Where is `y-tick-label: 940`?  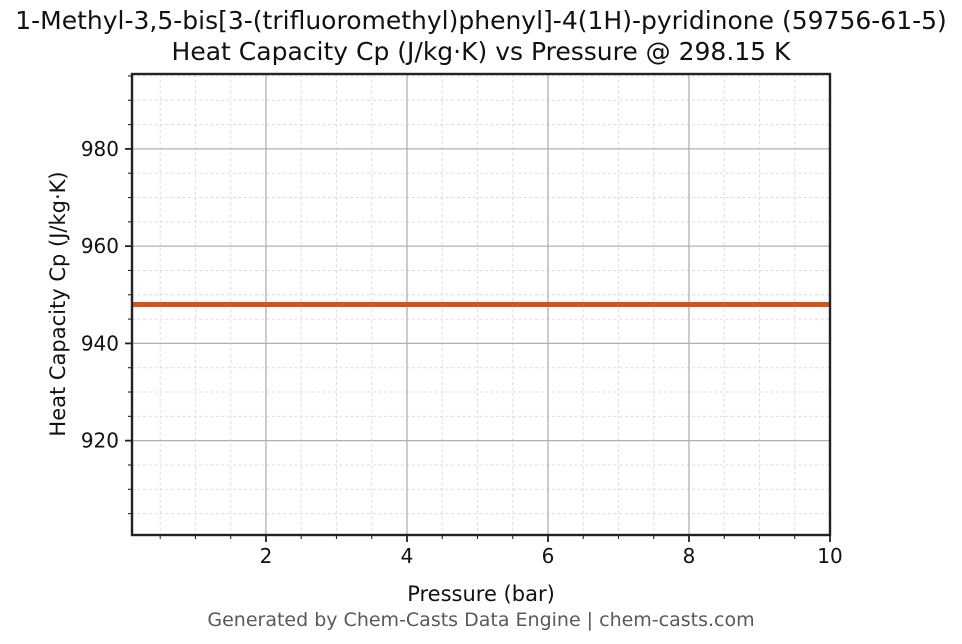 y-tick-label: 940 is located at coordinates (100, 343).